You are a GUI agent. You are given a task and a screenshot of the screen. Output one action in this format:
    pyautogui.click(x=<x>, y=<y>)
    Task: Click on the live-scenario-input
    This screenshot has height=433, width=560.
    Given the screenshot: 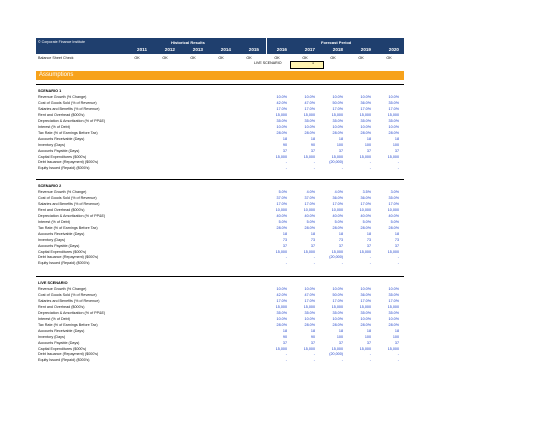 What is the action you would take?
    pyautogui.click(x=307, y=64)
    